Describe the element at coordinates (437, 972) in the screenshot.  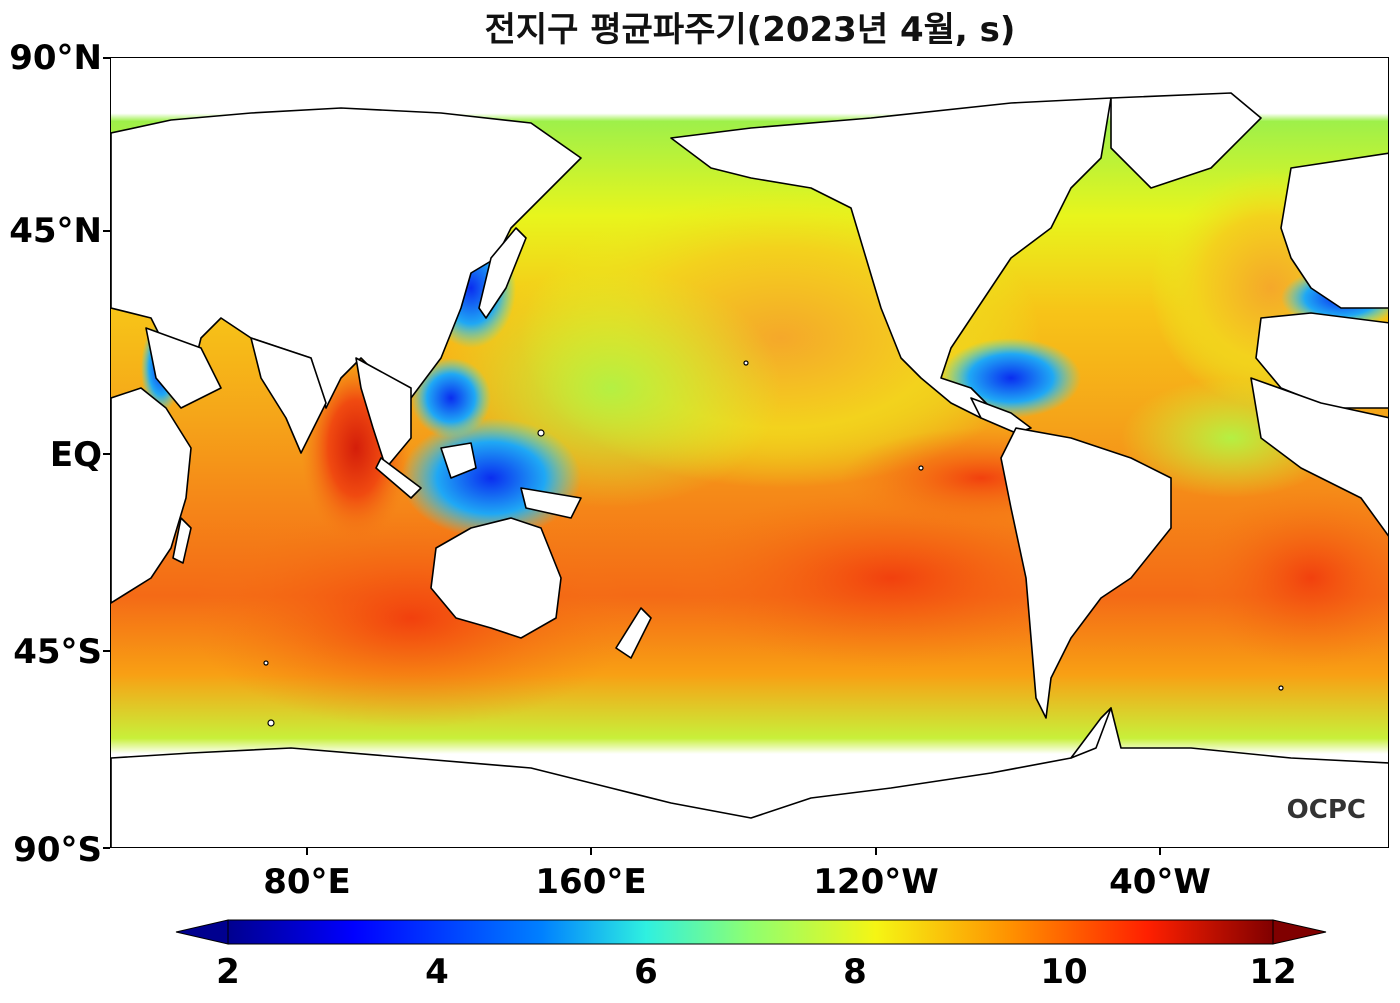
I see `colorbar-tick-4: 4` at that location.